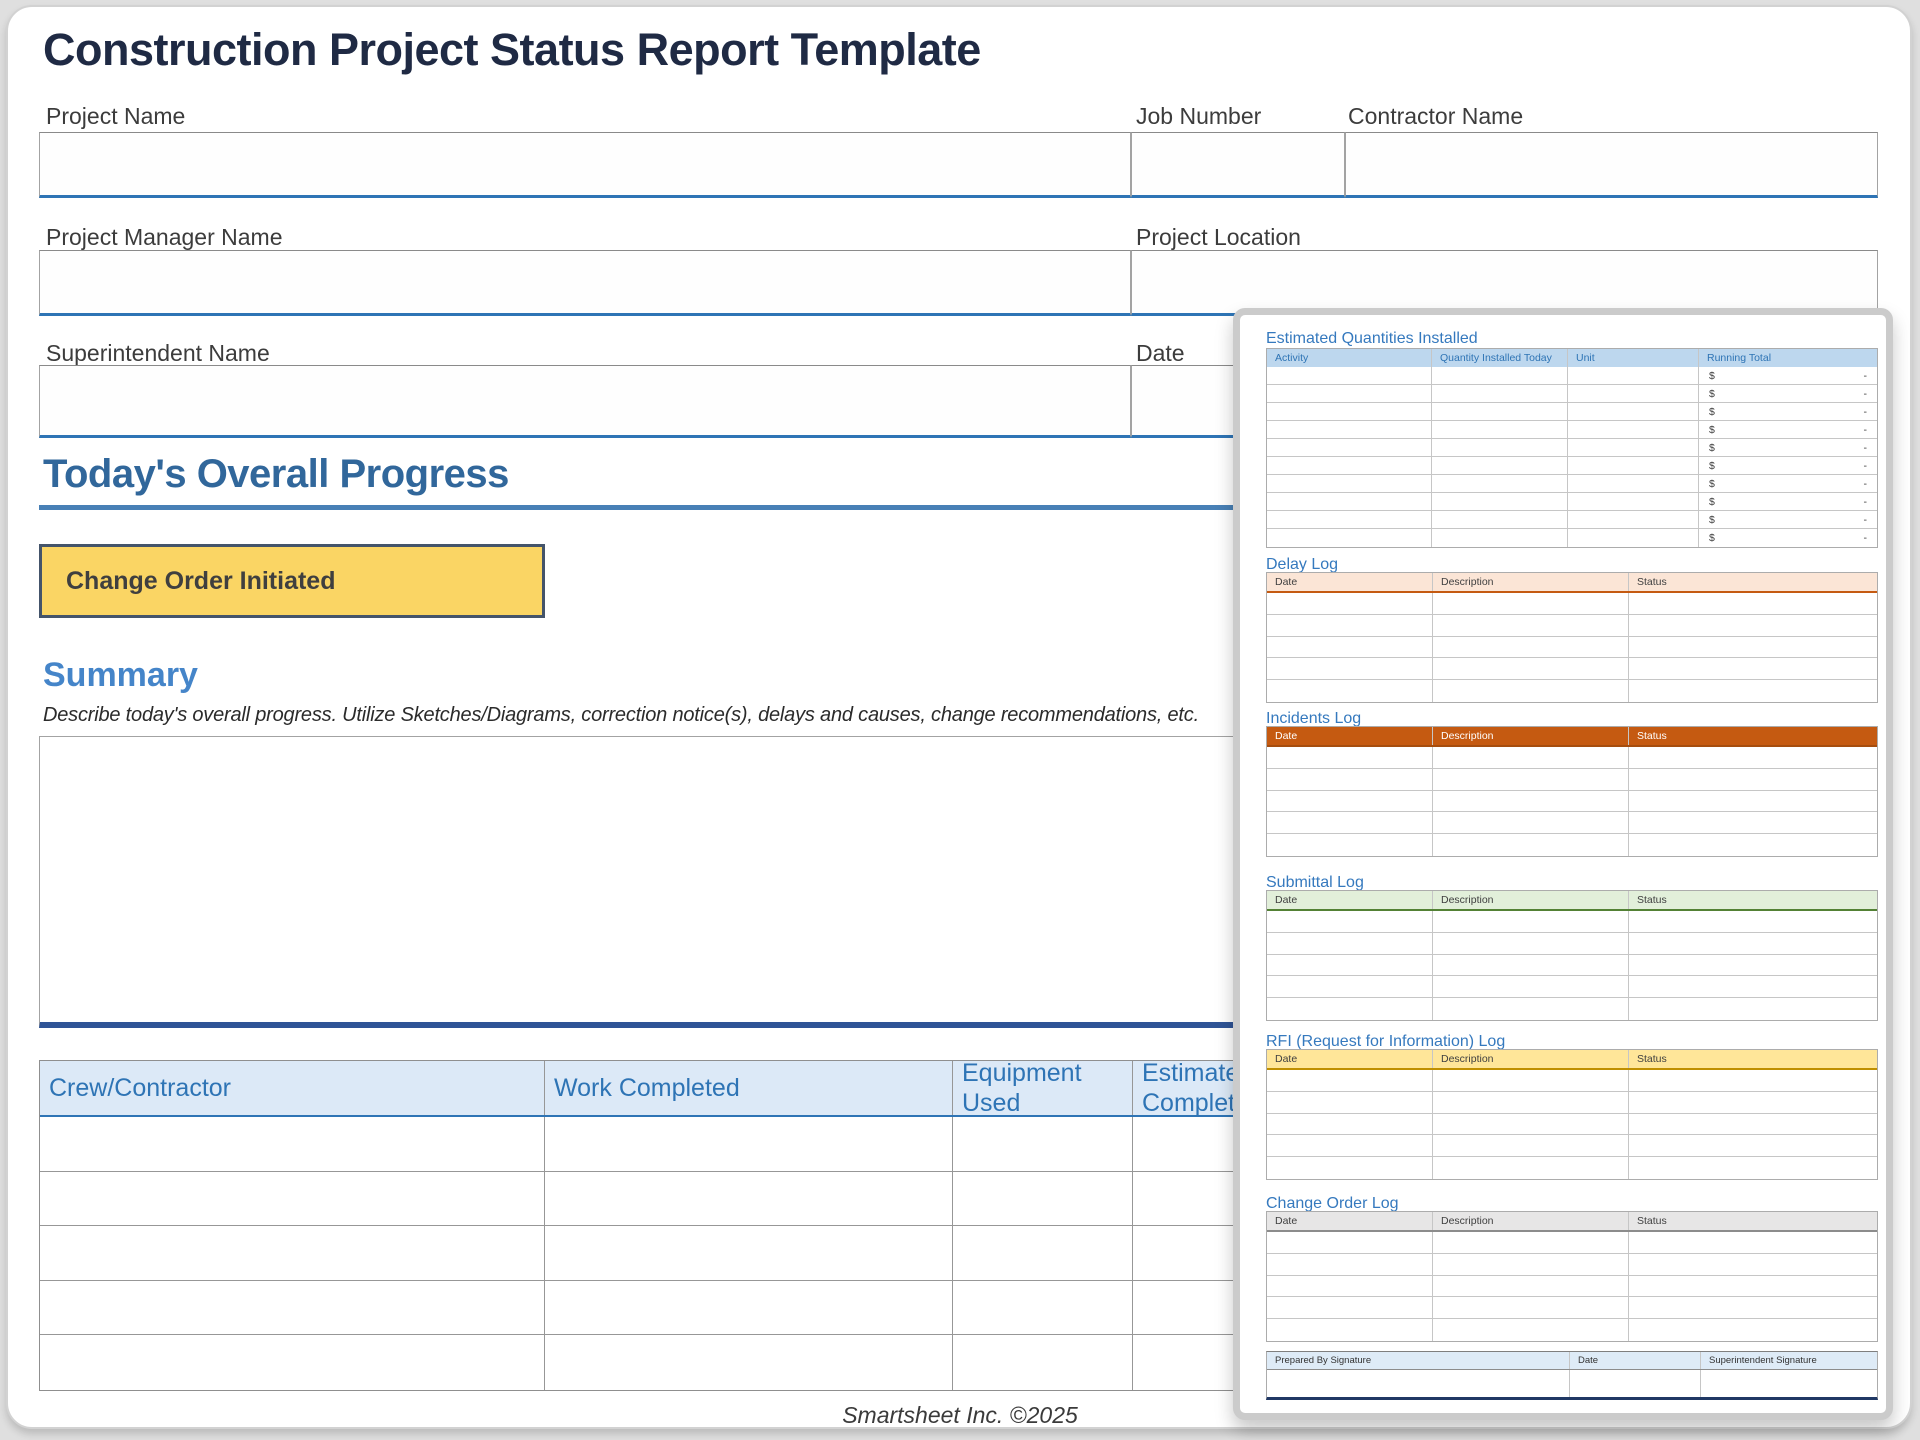  I want to click on project-location-input, so click(1504, 283).